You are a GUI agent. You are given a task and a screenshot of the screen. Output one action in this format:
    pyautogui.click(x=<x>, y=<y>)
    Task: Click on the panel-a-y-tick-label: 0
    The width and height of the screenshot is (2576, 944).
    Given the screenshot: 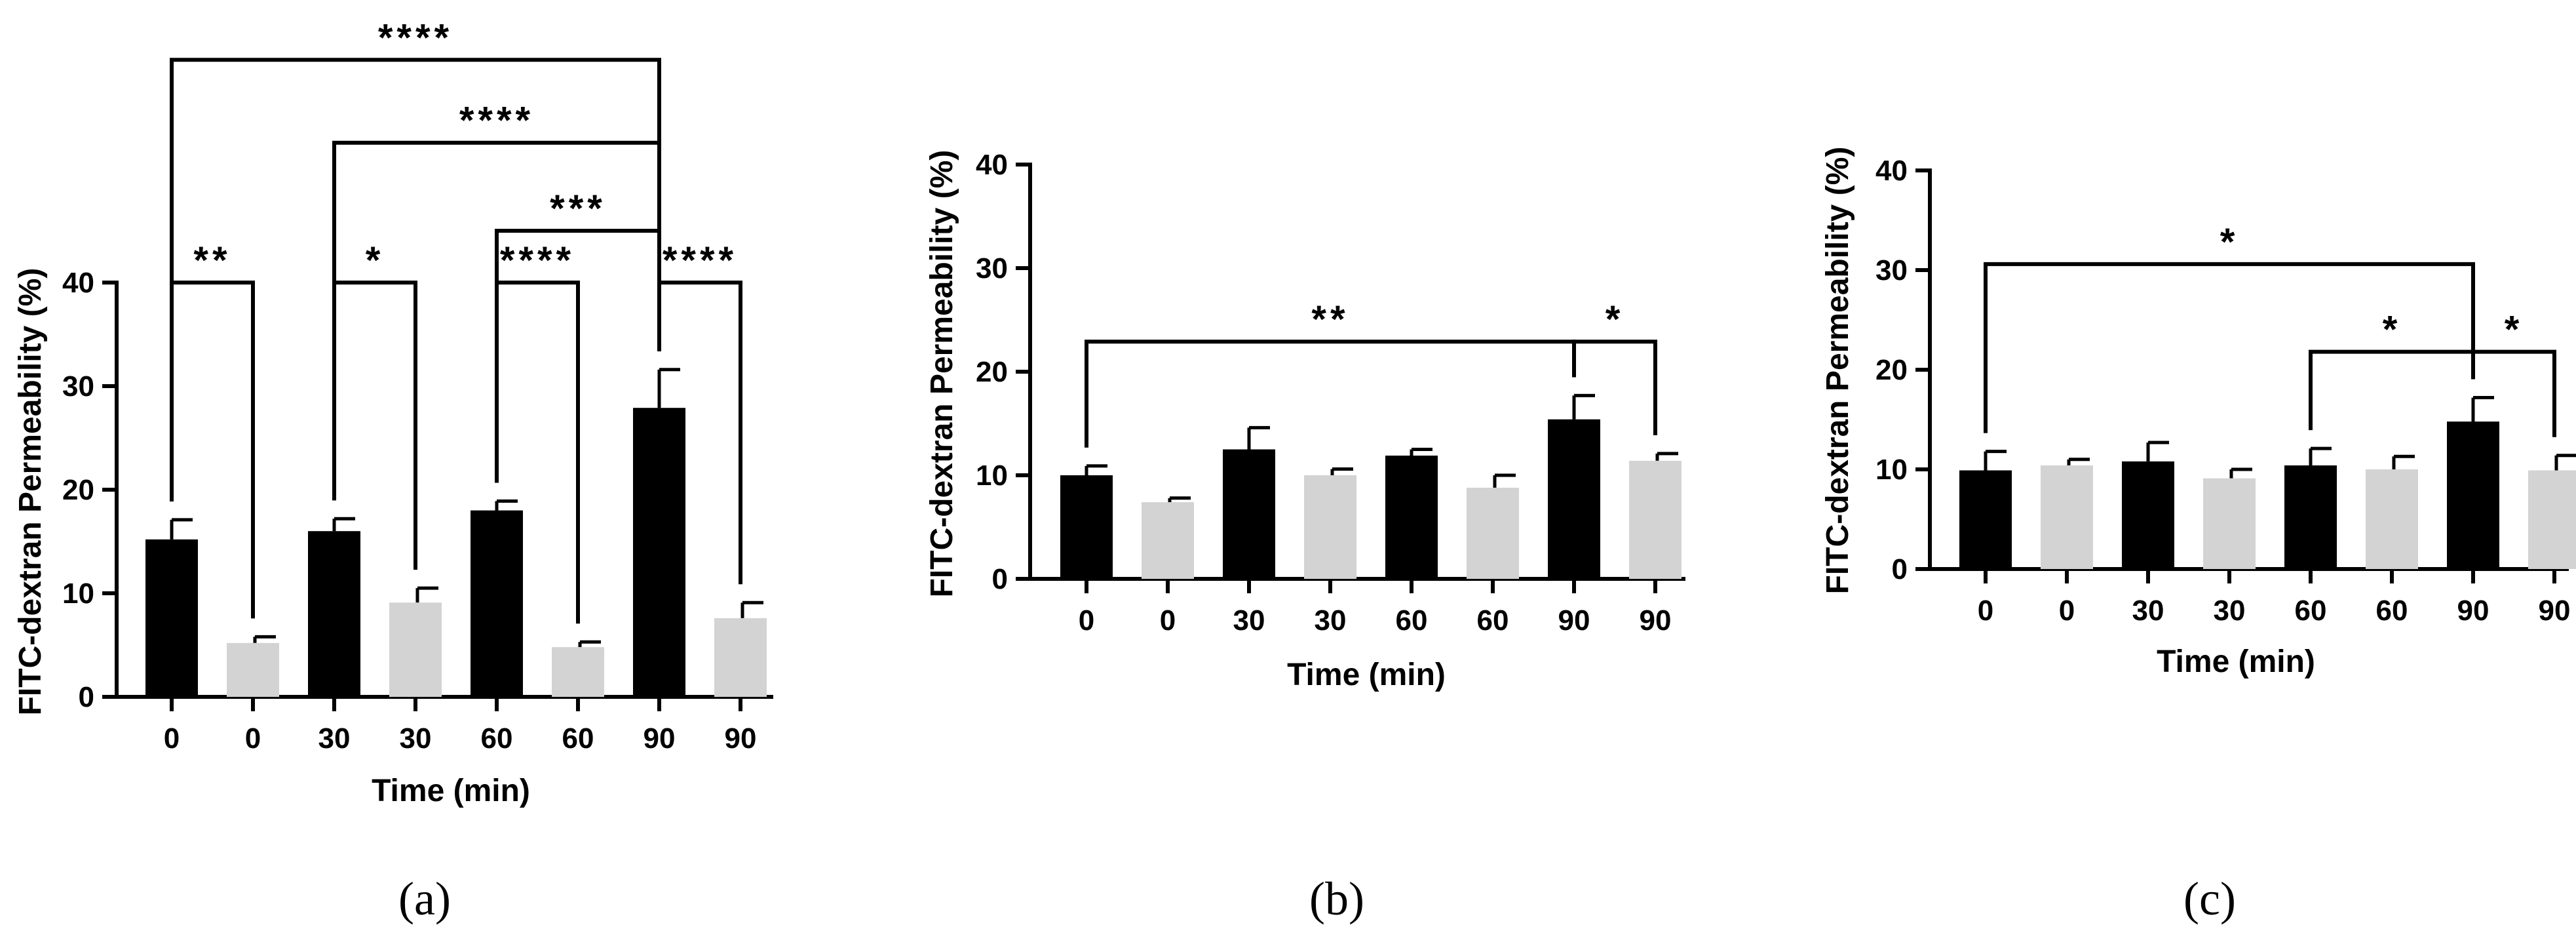 What is the action you would take?
    pyautogui.click(x=86, y=697)
    